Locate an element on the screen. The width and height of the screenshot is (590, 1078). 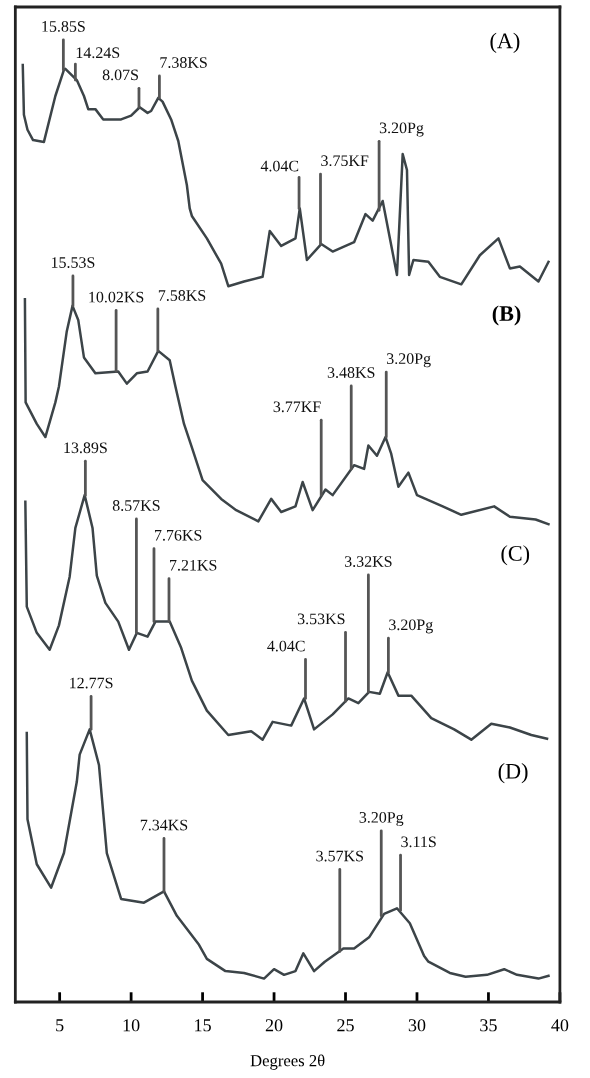
annotation: 3.53KS is located at coordinates (321, 619).